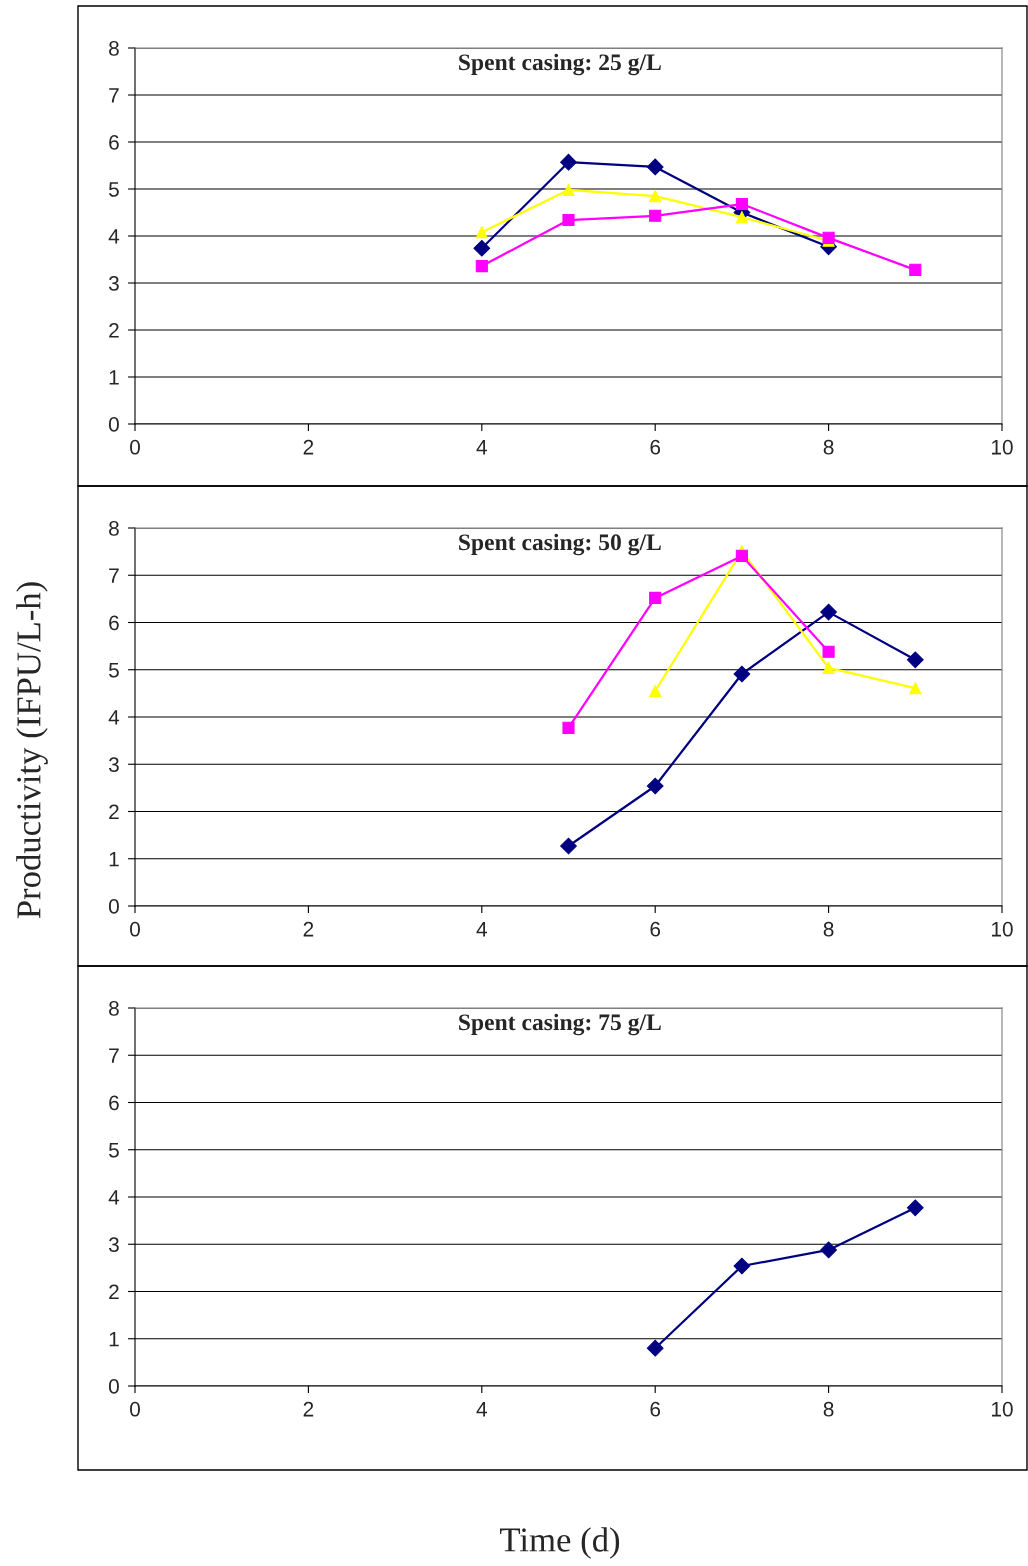  I want to click on chart-title: Spent casing: 50 g/L, so click(560, 544).